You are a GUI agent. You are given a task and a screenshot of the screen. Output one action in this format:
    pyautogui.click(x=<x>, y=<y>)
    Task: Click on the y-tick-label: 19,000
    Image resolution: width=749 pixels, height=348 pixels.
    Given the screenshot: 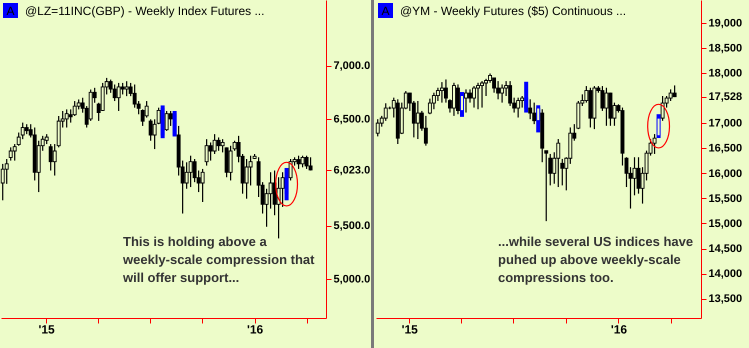 What is the action you would take?
    pyautogui.click(x=725, y=23)
    